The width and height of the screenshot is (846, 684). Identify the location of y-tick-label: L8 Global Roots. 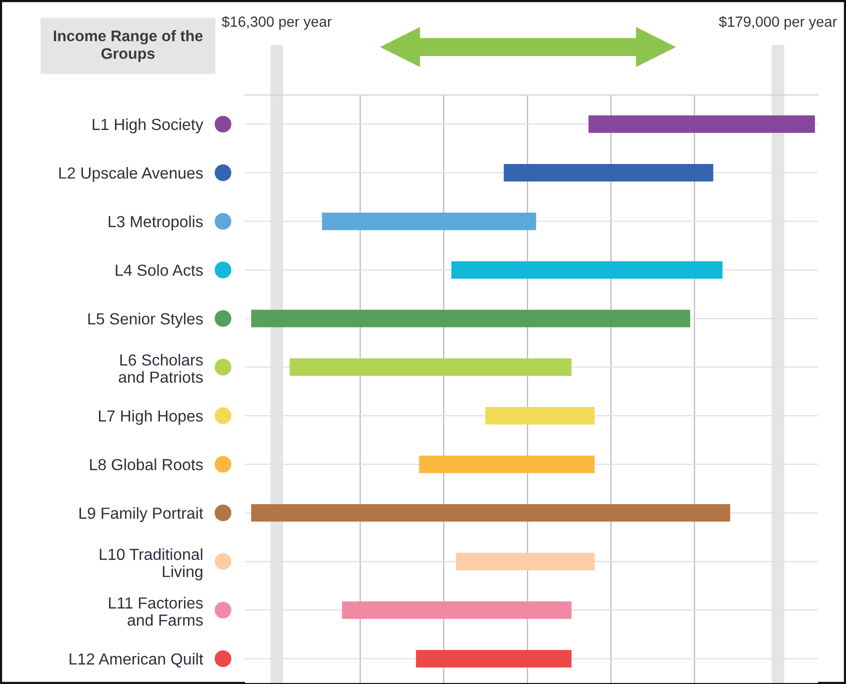
(146, 464).